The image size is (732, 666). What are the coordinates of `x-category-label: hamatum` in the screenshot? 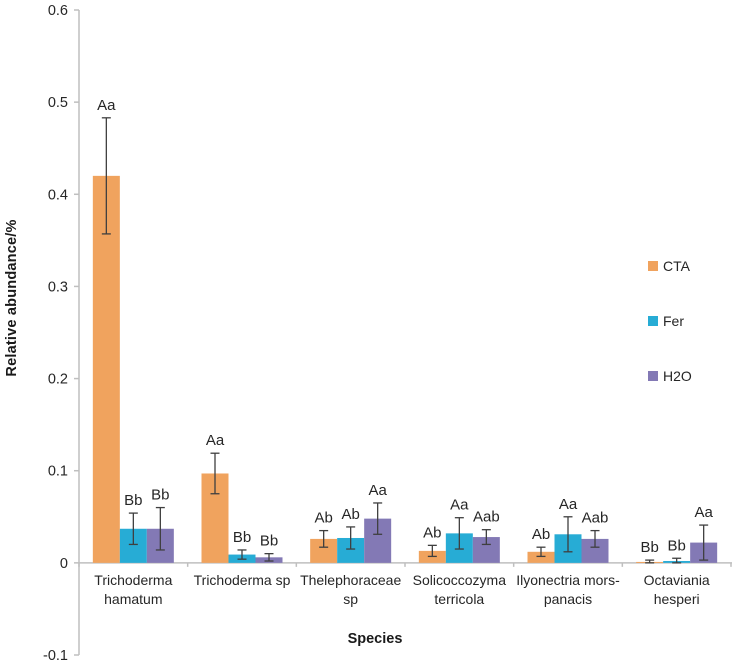 It's located at (133, 599).